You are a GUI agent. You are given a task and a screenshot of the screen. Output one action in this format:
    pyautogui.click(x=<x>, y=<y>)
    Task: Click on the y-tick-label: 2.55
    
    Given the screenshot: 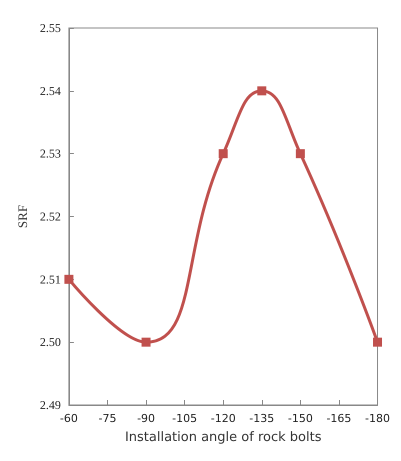 What is the action you would take?
    pyautogui.click(x=50, y=28)
    